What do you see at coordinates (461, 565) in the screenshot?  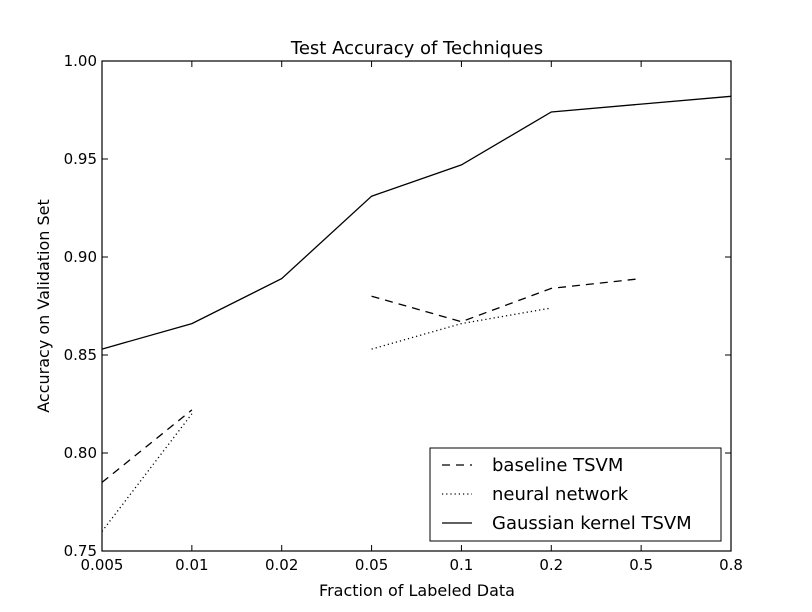 I see `x-tick-label: 0.1` at bounding box center [461, 565].